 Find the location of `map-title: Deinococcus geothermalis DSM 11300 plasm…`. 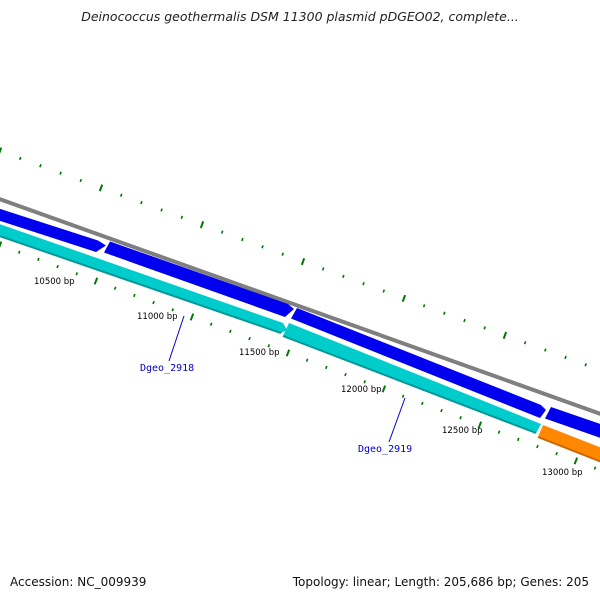

map-title: Deinococcus geothermalis DSM 11300 plasm… is located at coordinates (300, 16).